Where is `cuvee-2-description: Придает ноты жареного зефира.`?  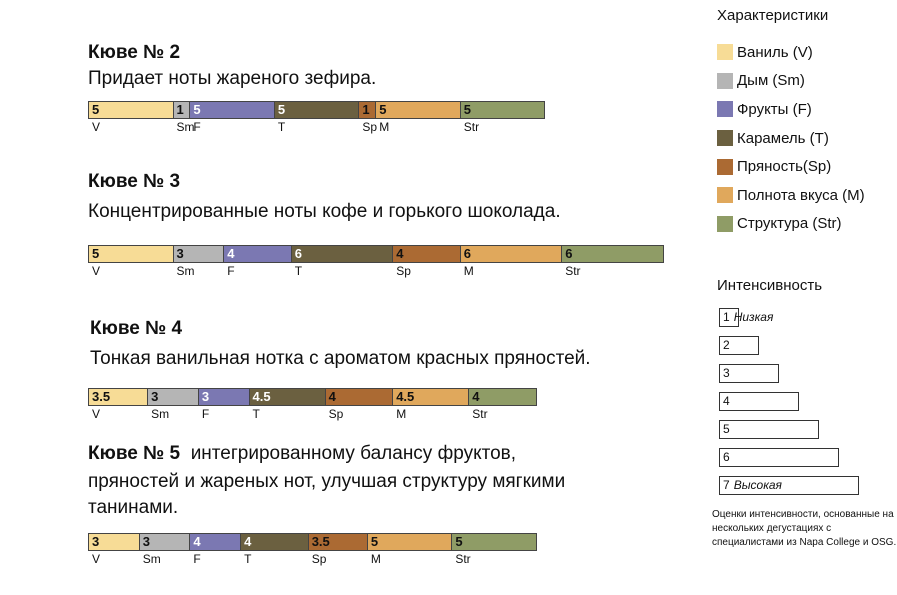
cuvee-2-description: Придает ноты жареного зефира. is located at coordinates (232, 78).